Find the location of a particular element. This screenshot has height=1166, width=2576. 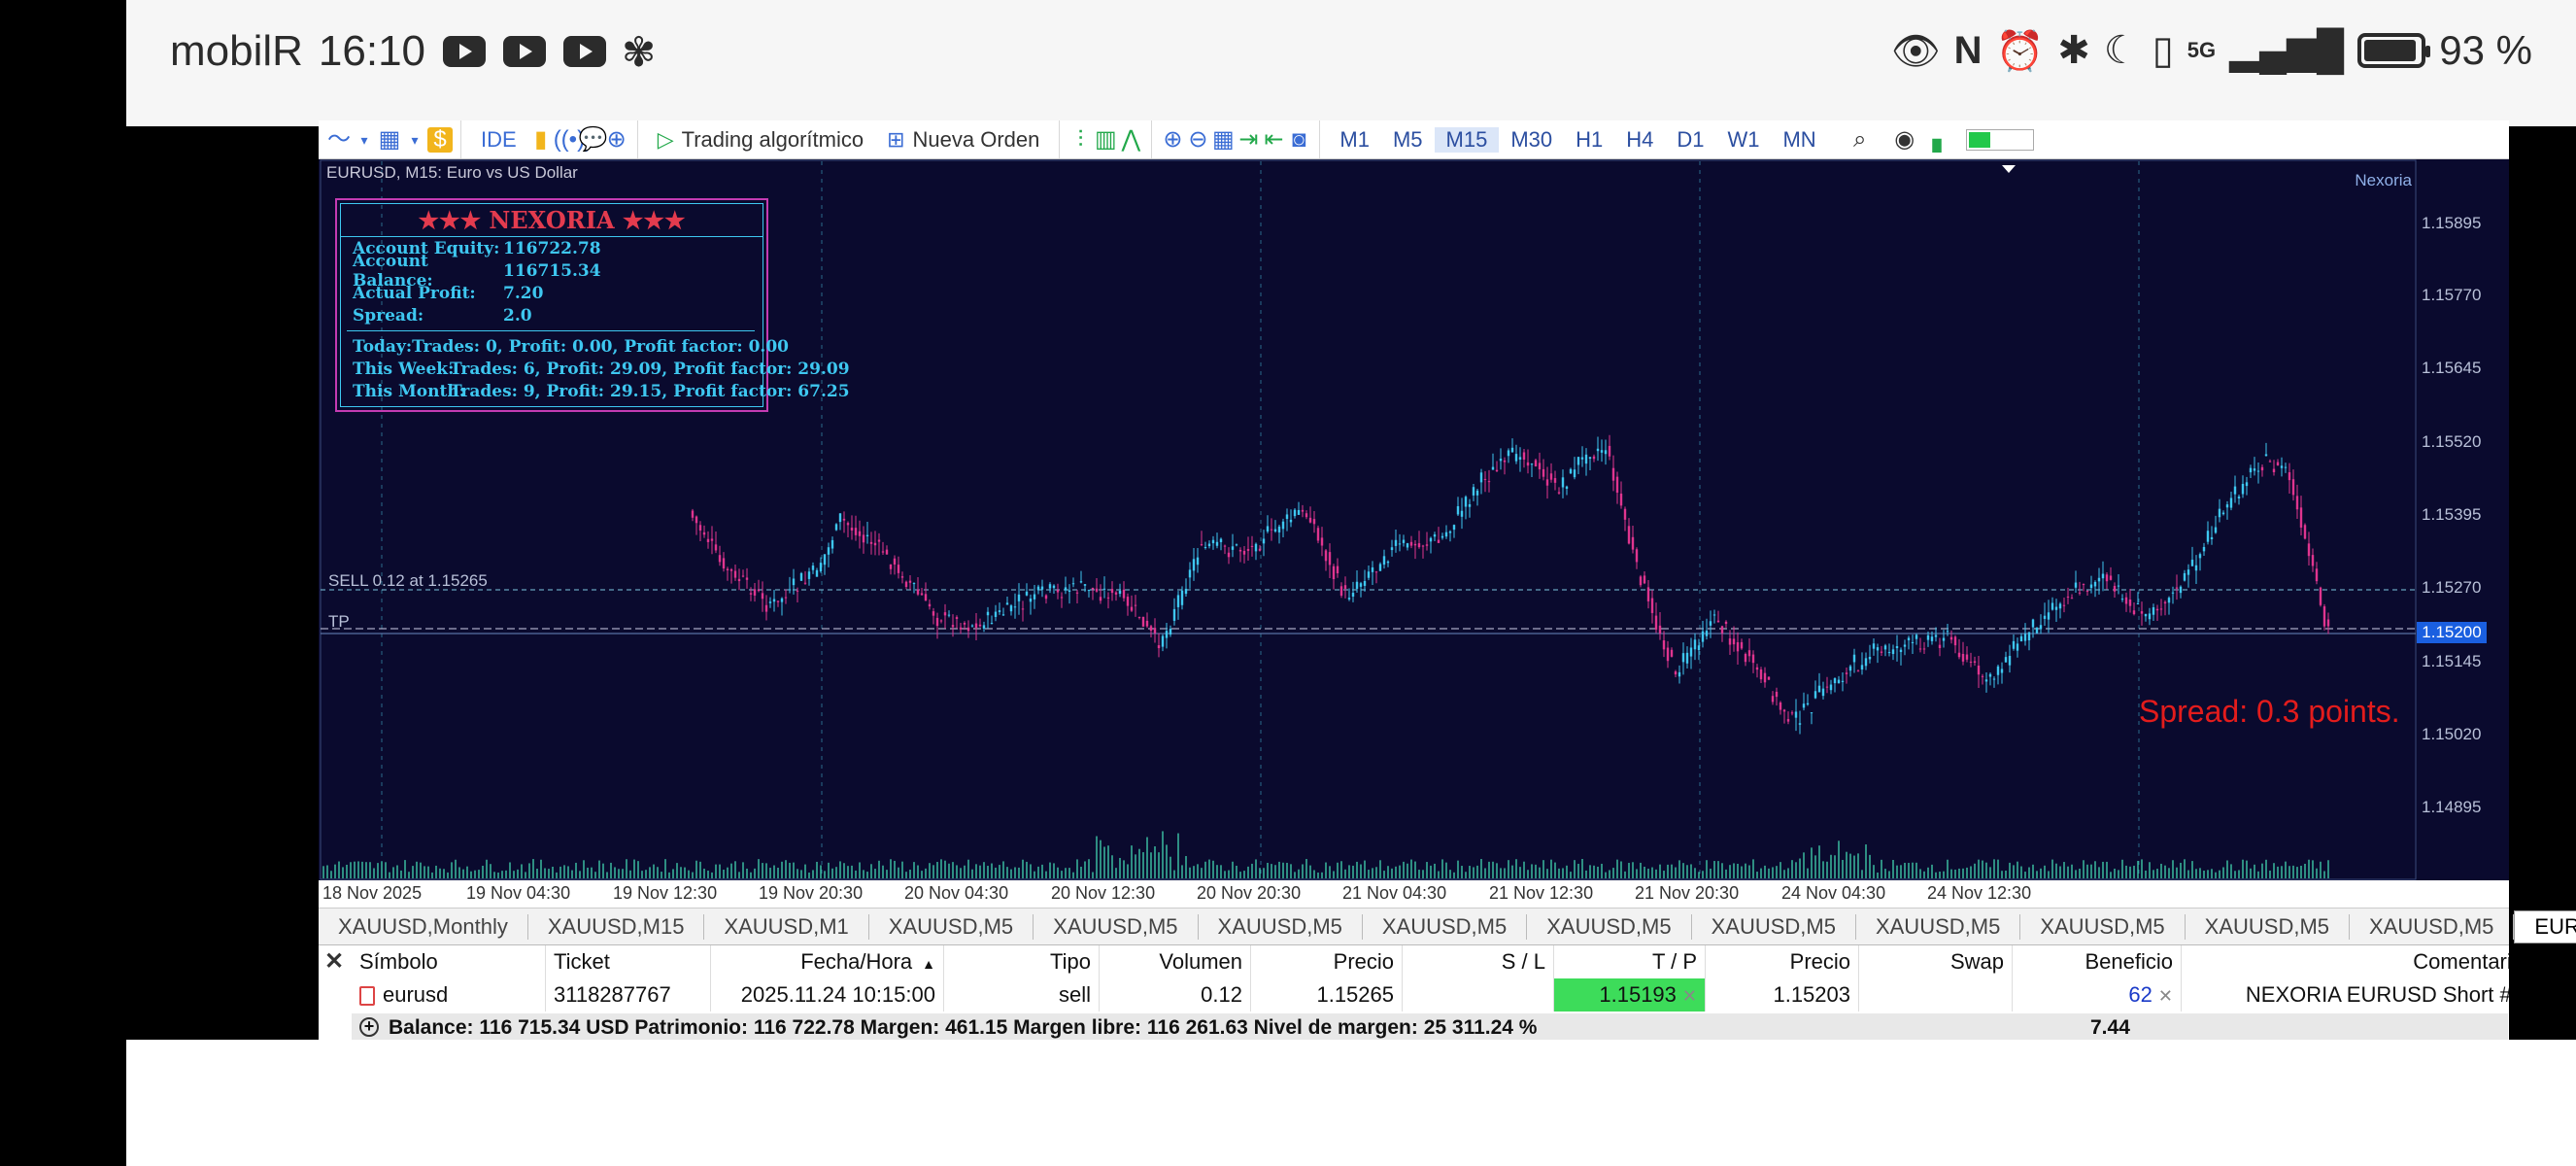

chart-tab-active: EURUS is located at coordinates (2545, 926).